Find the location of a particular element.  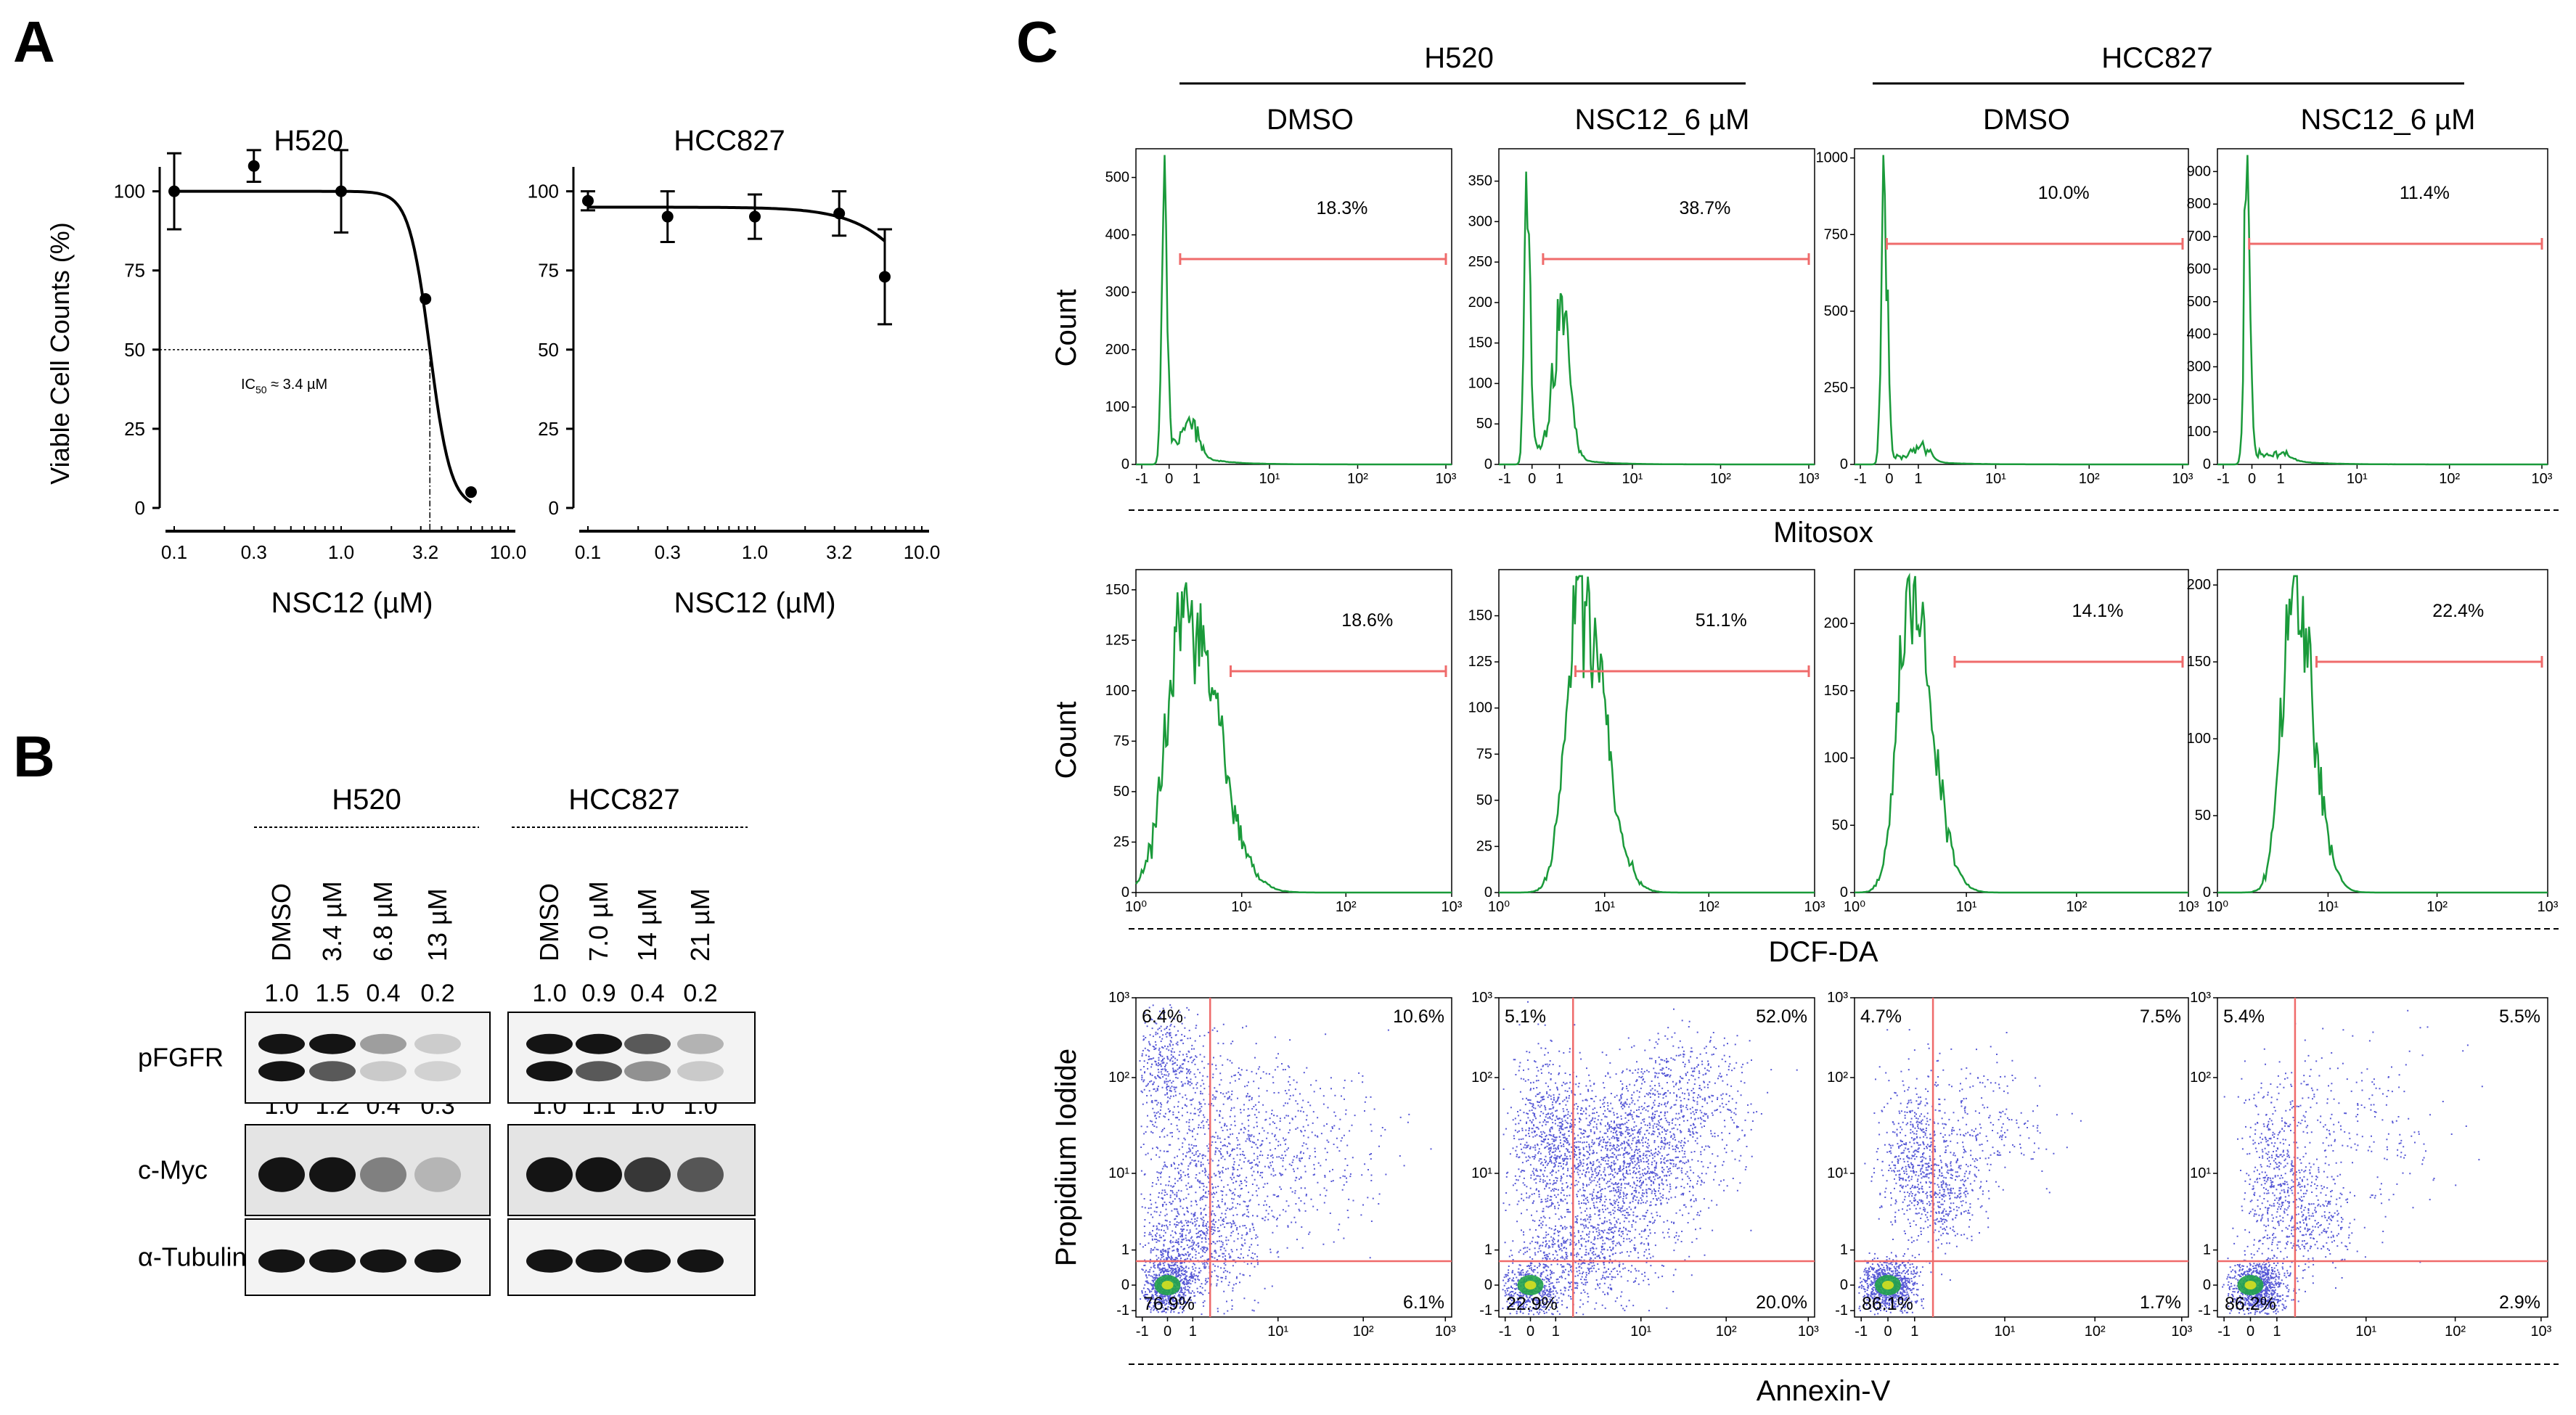

row-label-mitosox: Mitosox is located at coordinates (1823, 533).